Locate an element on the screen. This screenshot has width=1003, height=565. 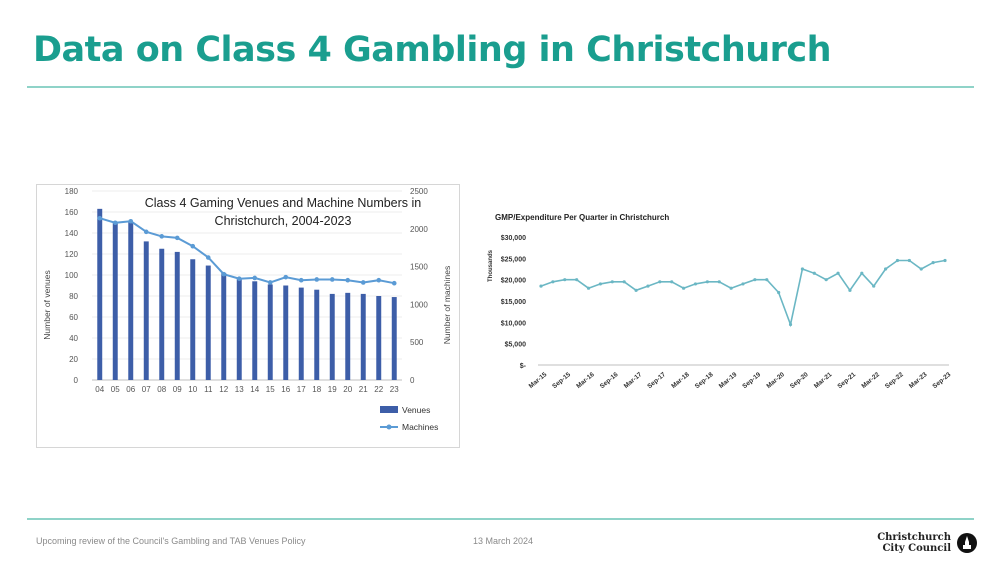
chart2-x-tick-label: Sep-20 is located at coordinates (799, 380).